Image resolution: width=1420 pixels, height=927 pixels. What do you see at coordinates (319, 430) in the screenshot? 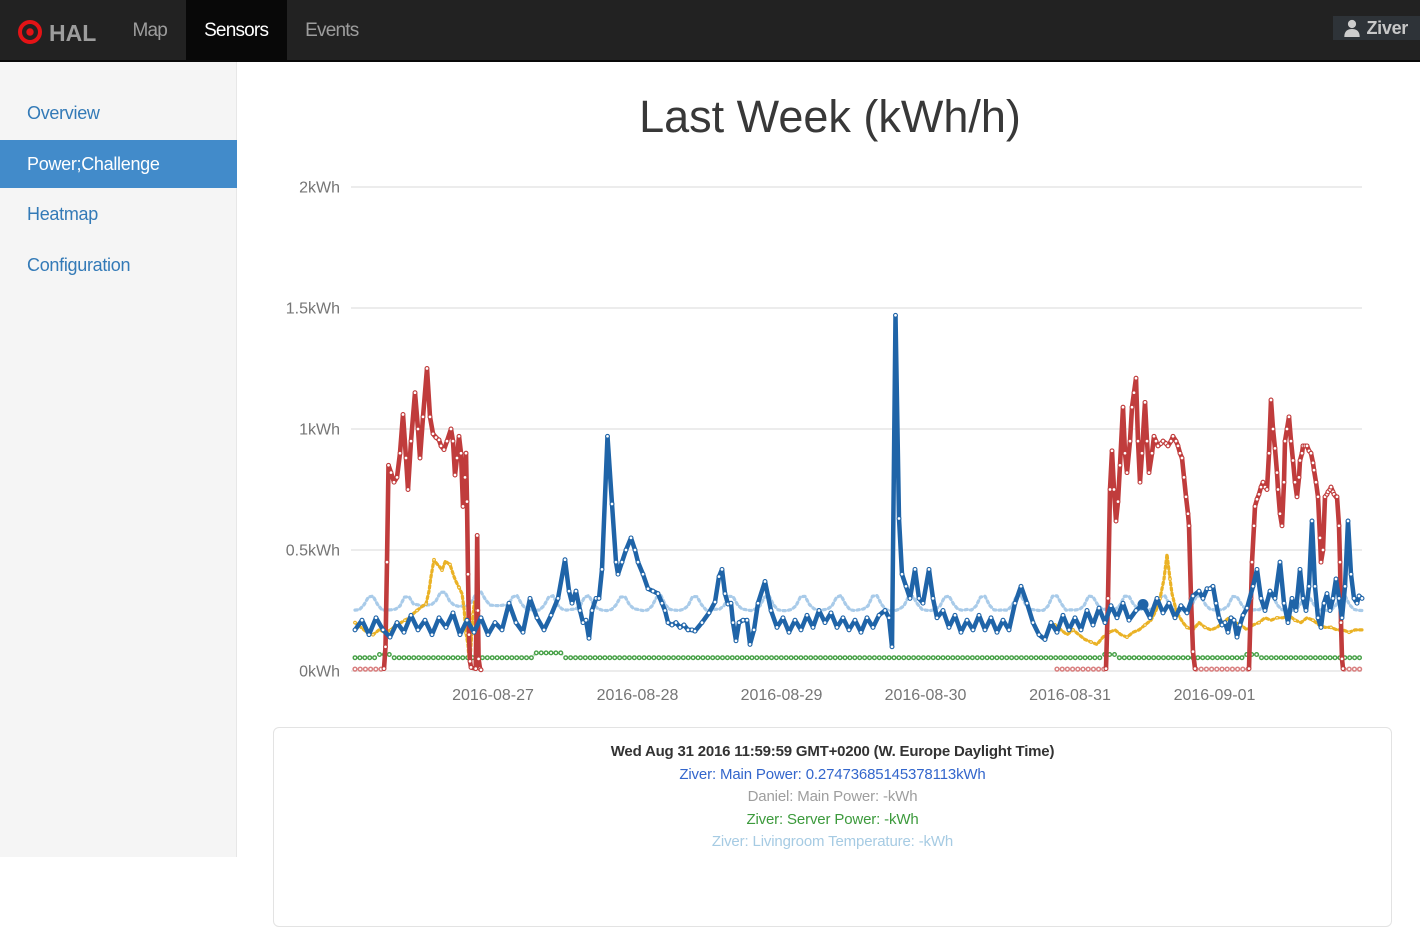
I see `svg-text: 1kWh` at bounding box center [319, 430].